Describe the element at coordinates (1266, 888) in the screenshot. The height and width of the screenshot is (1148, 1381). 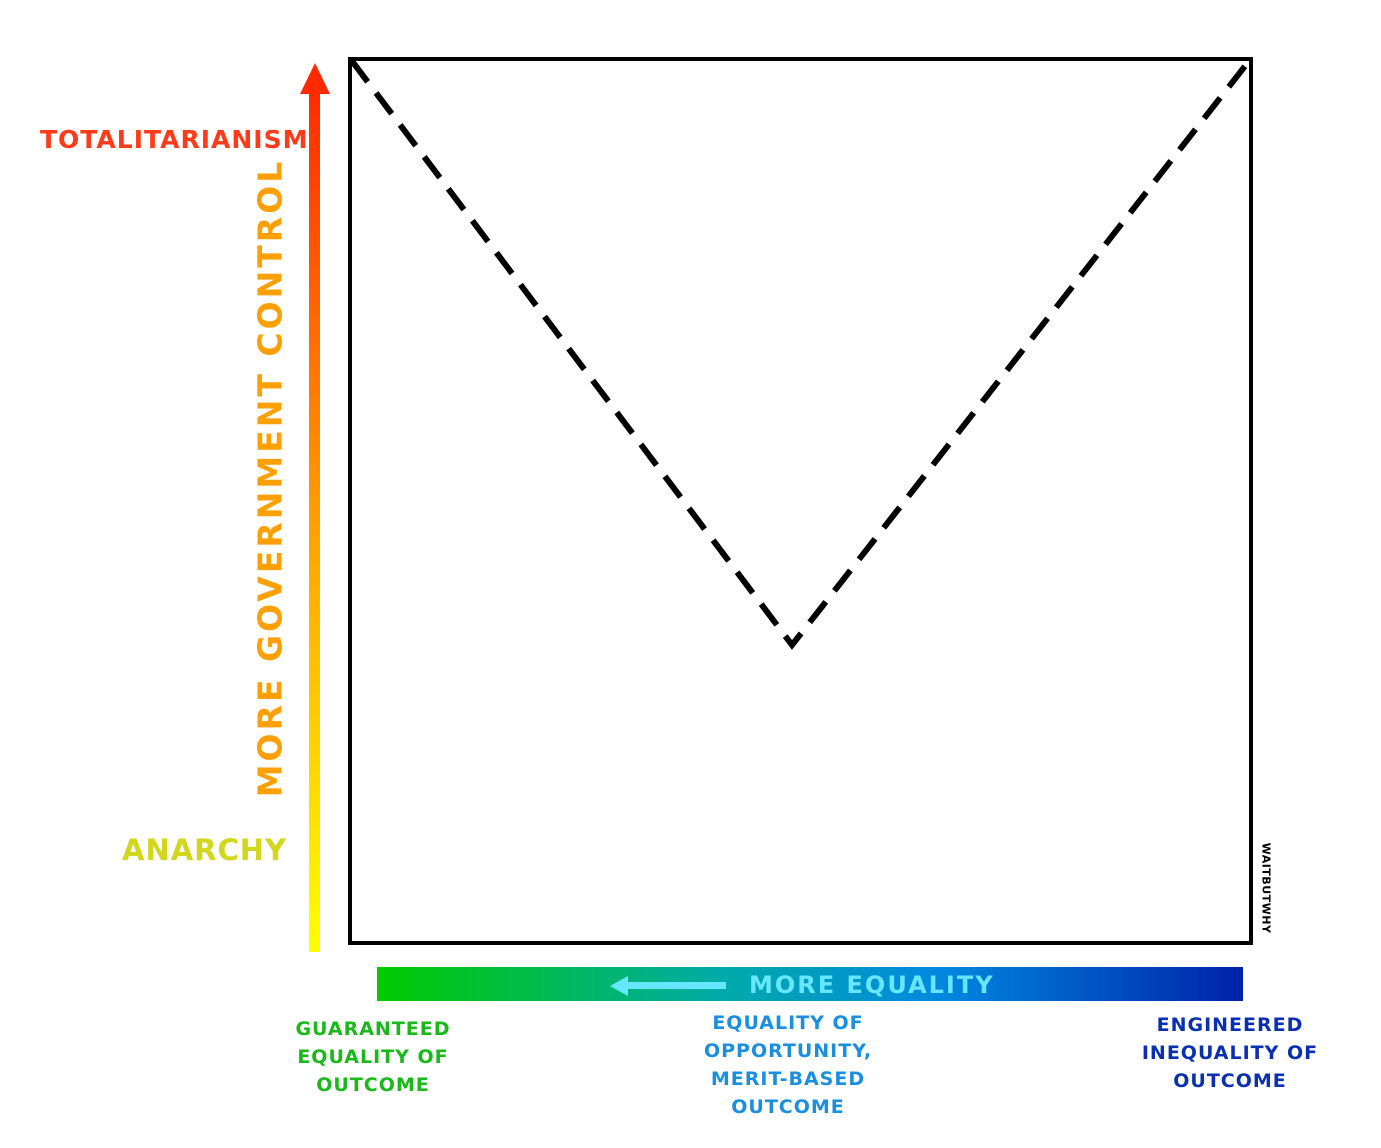
I see `watermark-text: WAITBUTWHY` at that location.